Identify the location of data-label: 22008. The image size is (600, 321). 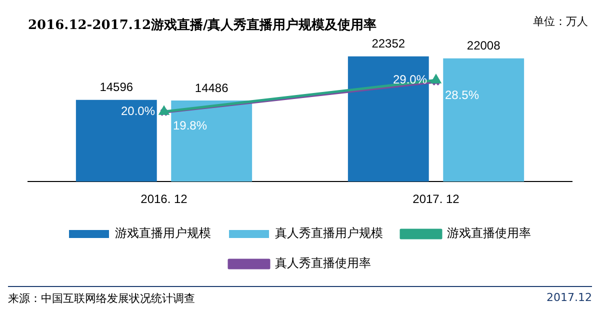
(483, 45).